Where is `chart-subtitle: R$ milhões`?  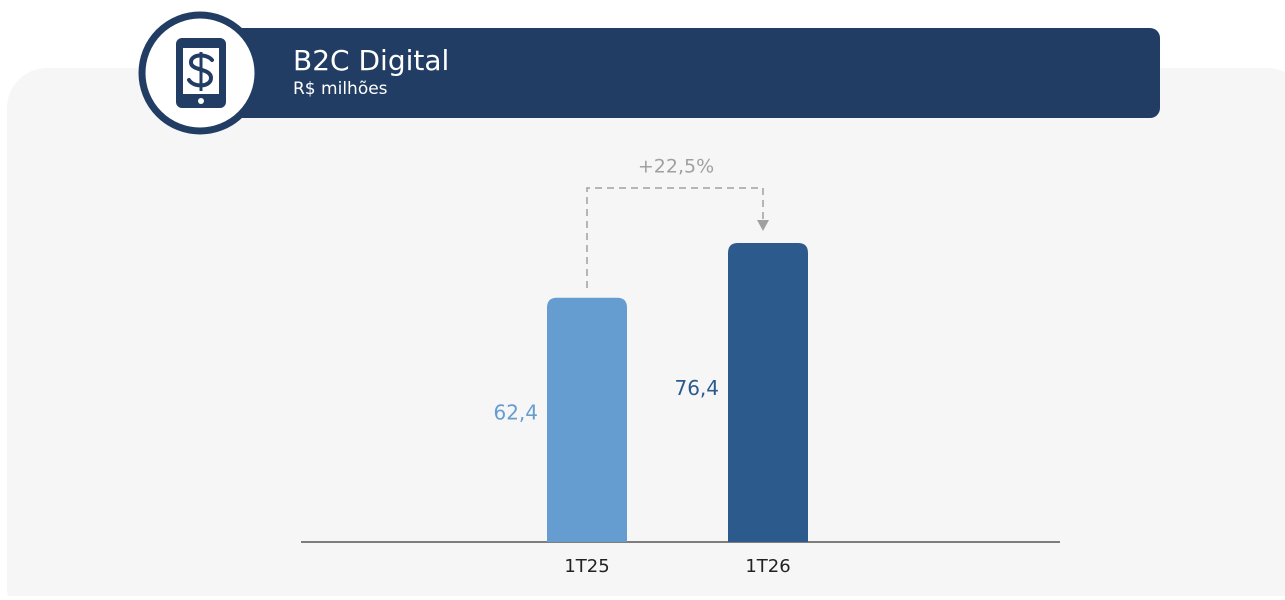 chart-subtitle: R$ milhões is located at coordinates (340, 89).